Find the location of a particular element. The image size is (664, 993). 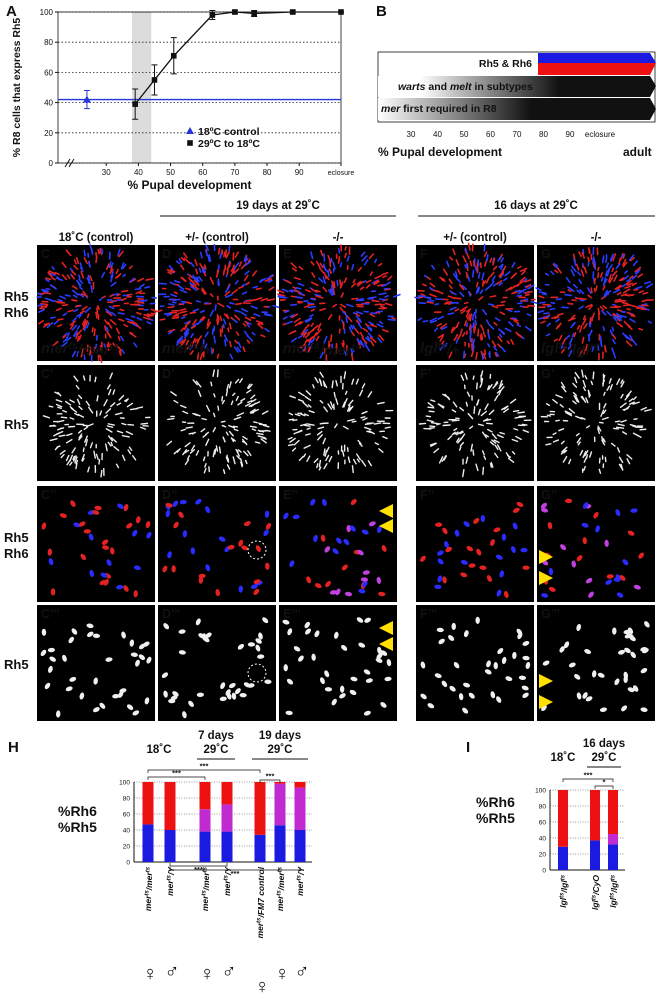

y-tick-label: 20 is located at coordinates (543, 855).